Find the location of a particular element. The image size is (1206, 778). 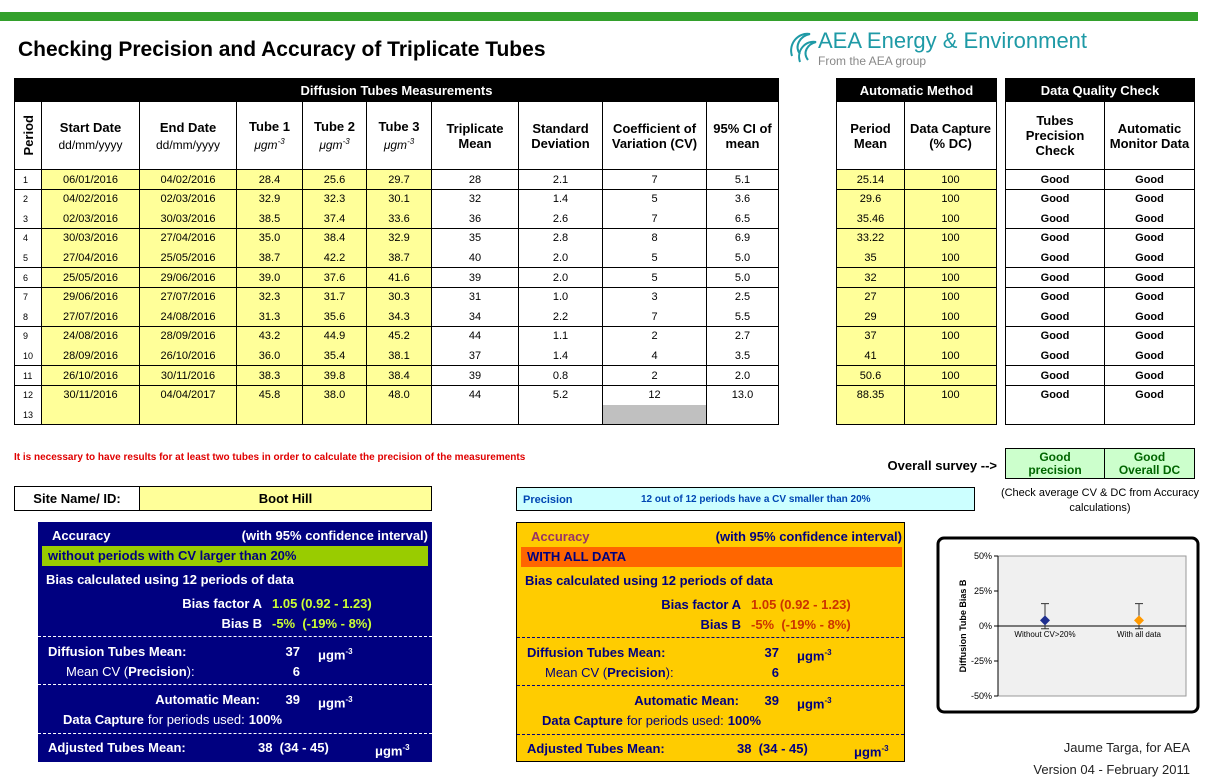

table-cell: 37 is located at coordinates (870, 336).